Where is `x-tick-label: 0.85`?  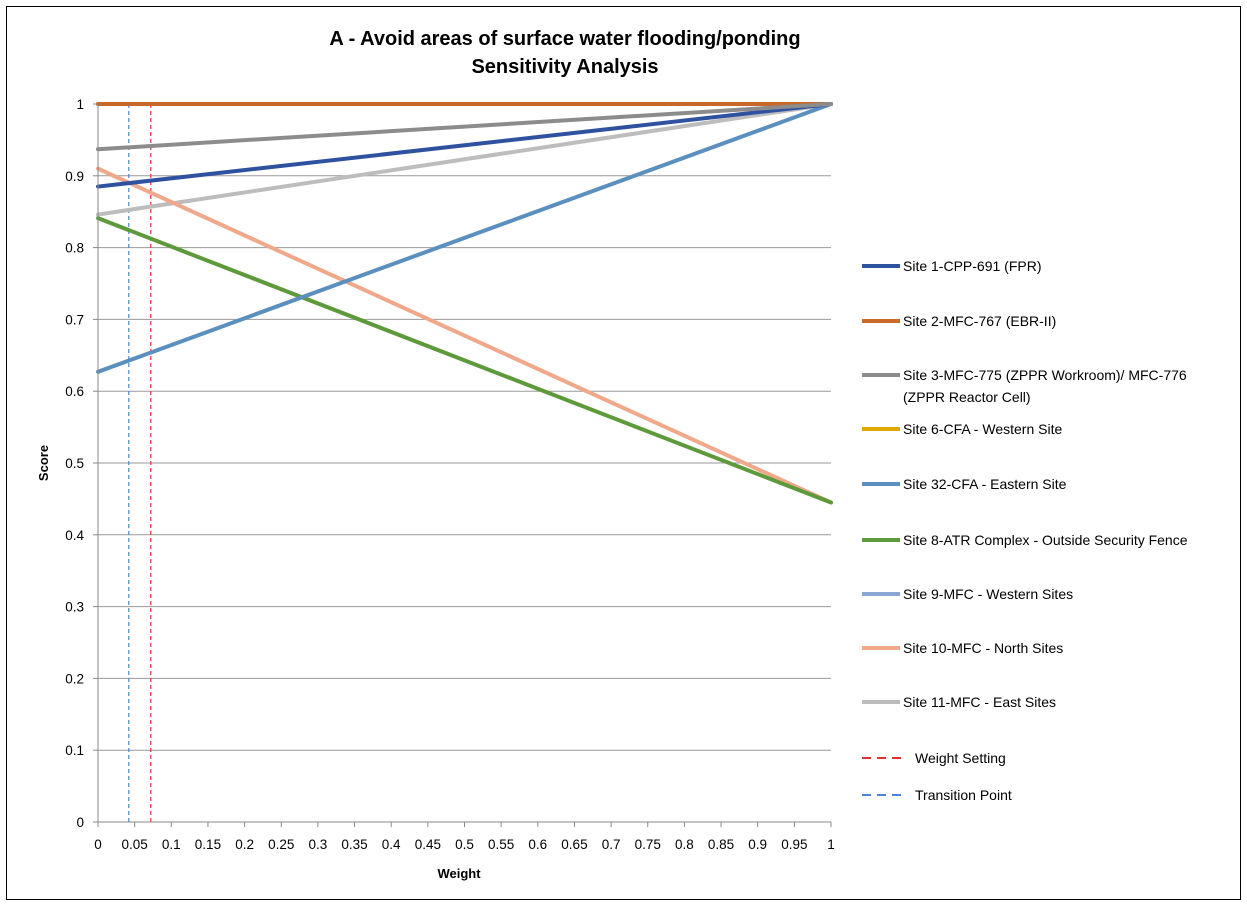
x-tick-label: 0.85 is located at coordinates (721, 844).